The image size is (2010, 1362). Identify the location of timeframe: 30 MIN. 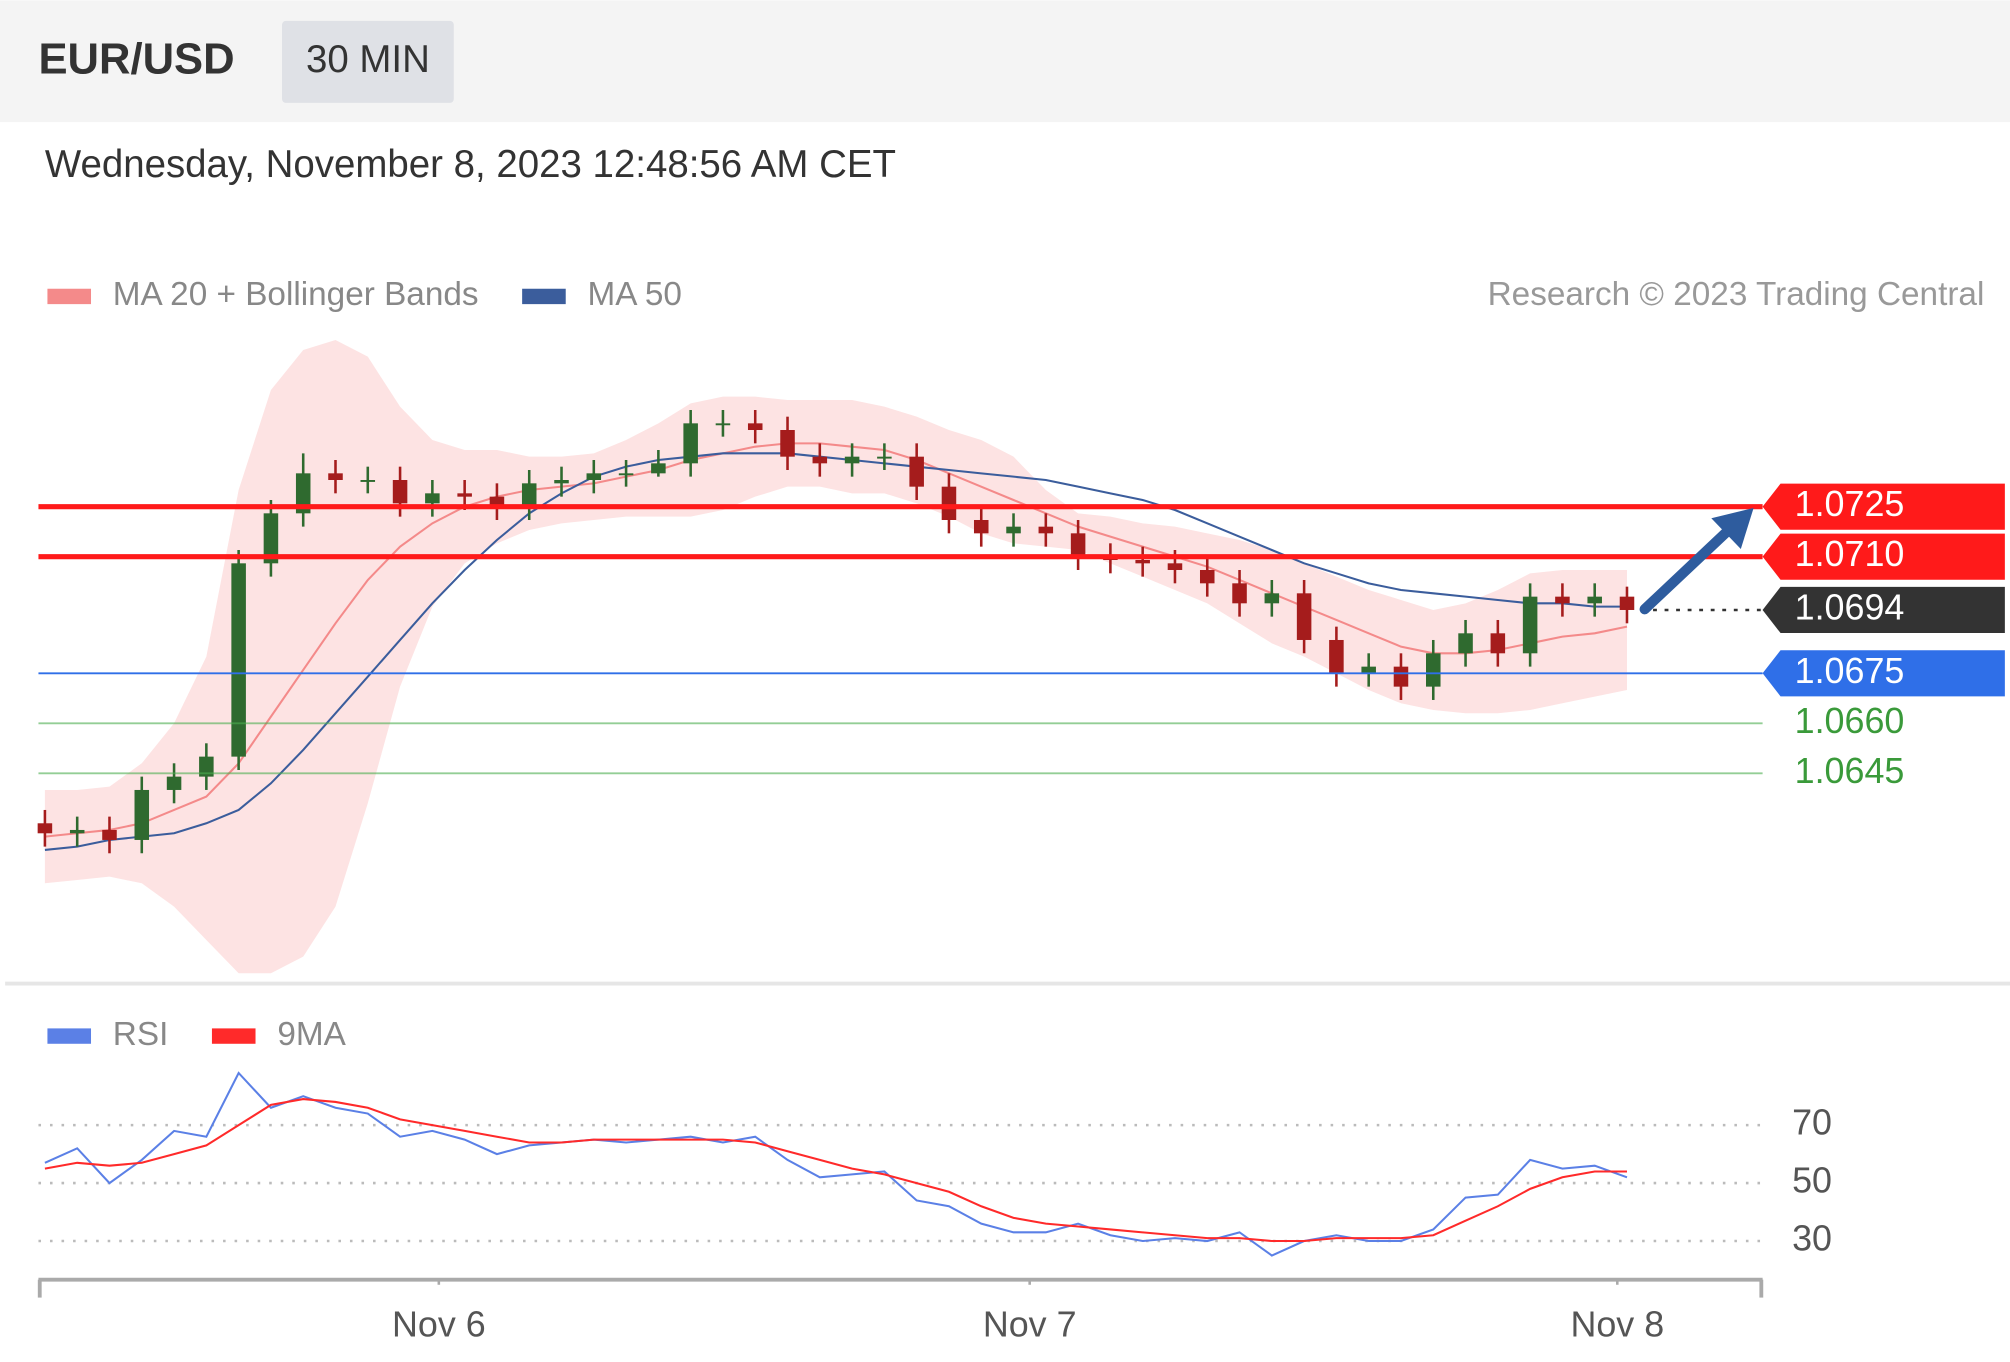
(368, 59).